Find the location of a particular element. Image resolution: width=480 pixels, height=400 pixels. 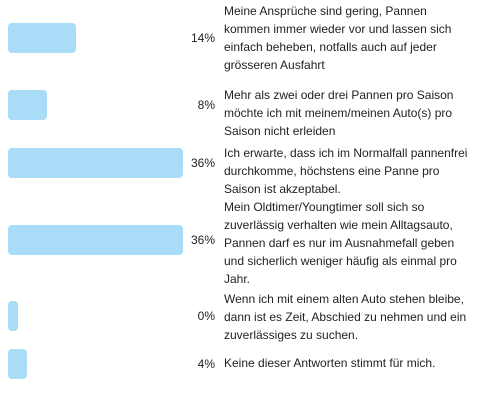

answer-text: Keine dieser Antworten stimmt für mich. is located at coordinates (330, 363).